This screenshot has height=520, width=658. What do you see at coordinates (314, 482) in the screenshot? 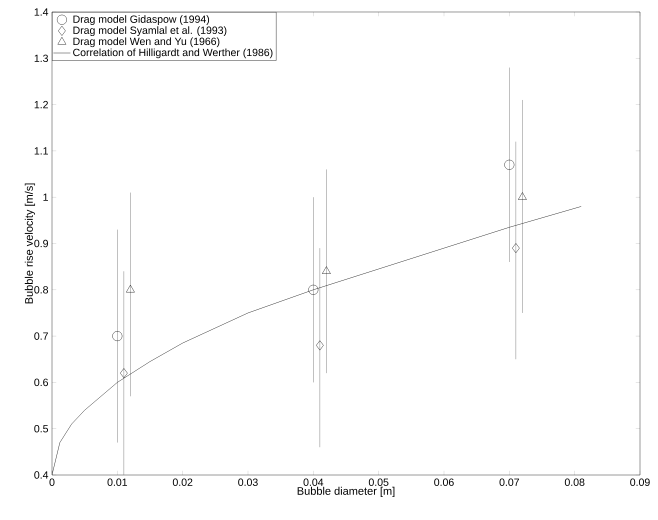
I see `x-tick-label: 0.04` at bounding box center [314, 482].